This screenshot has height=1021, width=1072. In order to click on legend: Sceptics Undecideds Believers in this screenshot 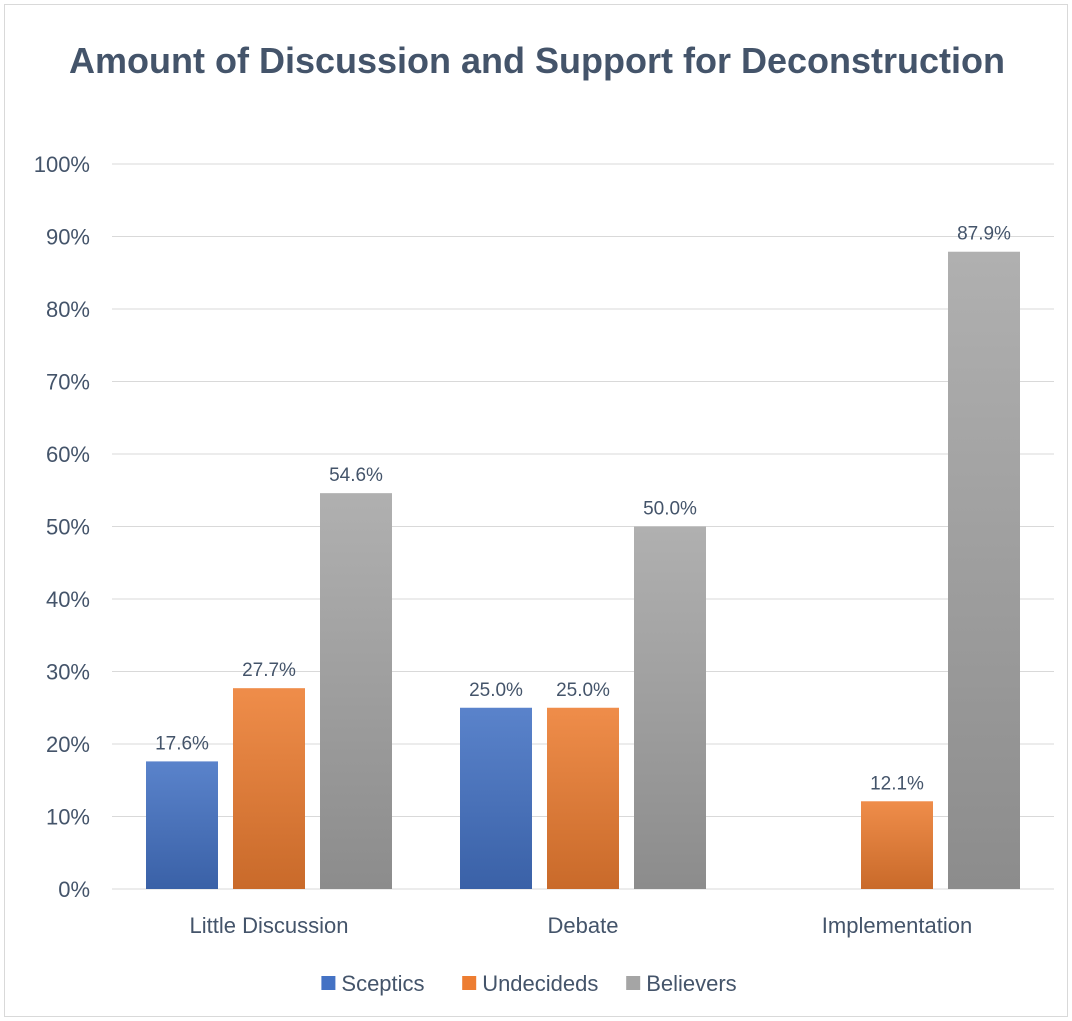, I will do `click(529, 983)`.